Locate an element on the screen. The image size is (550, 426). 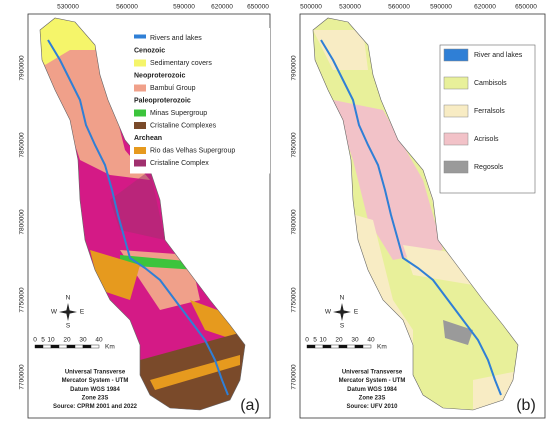
legend-label: Rio das Velhas Supergroup is located at coordinates (192, 150).